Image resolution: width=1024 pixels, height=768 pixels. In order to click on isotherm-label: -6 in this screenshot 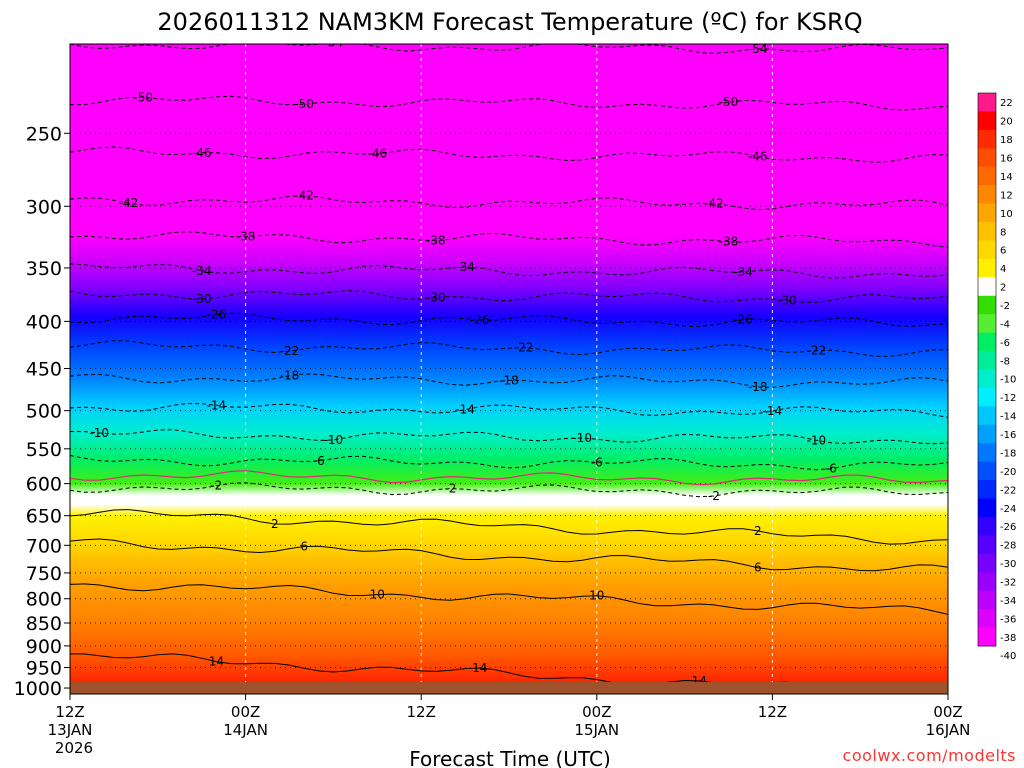, I will do `click(597, 462)`.